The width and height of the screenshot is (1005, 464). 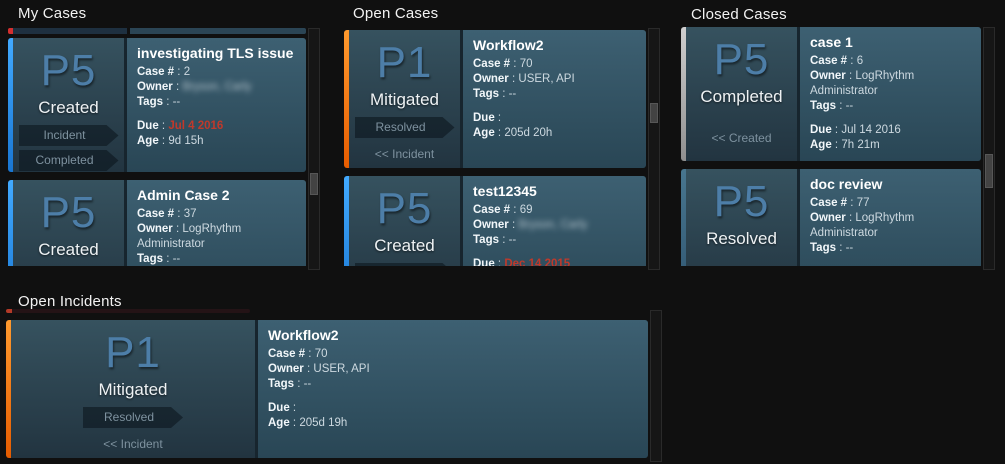 What do you see at coordinates (396, 13) in the screenshot?
I see `section-title-open-cases: Open Cases` at bounding box center [396, 13].